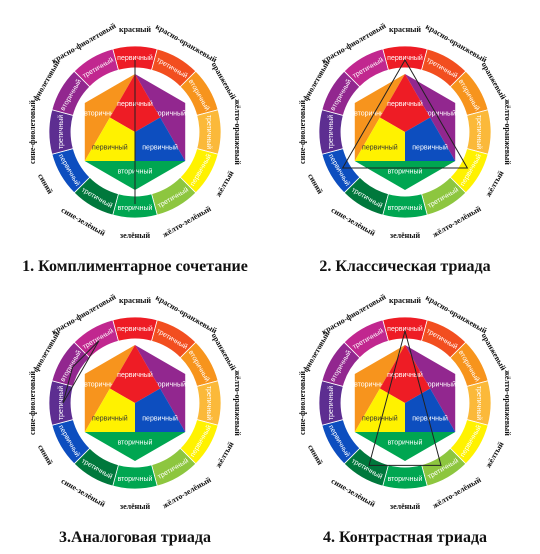 The image size is (540, 554). What do you see at coordinates (404, 266) in the screenshot?
I see `caption-classic-triad: 2. Классическая триада` at bounding box center [404, 266].